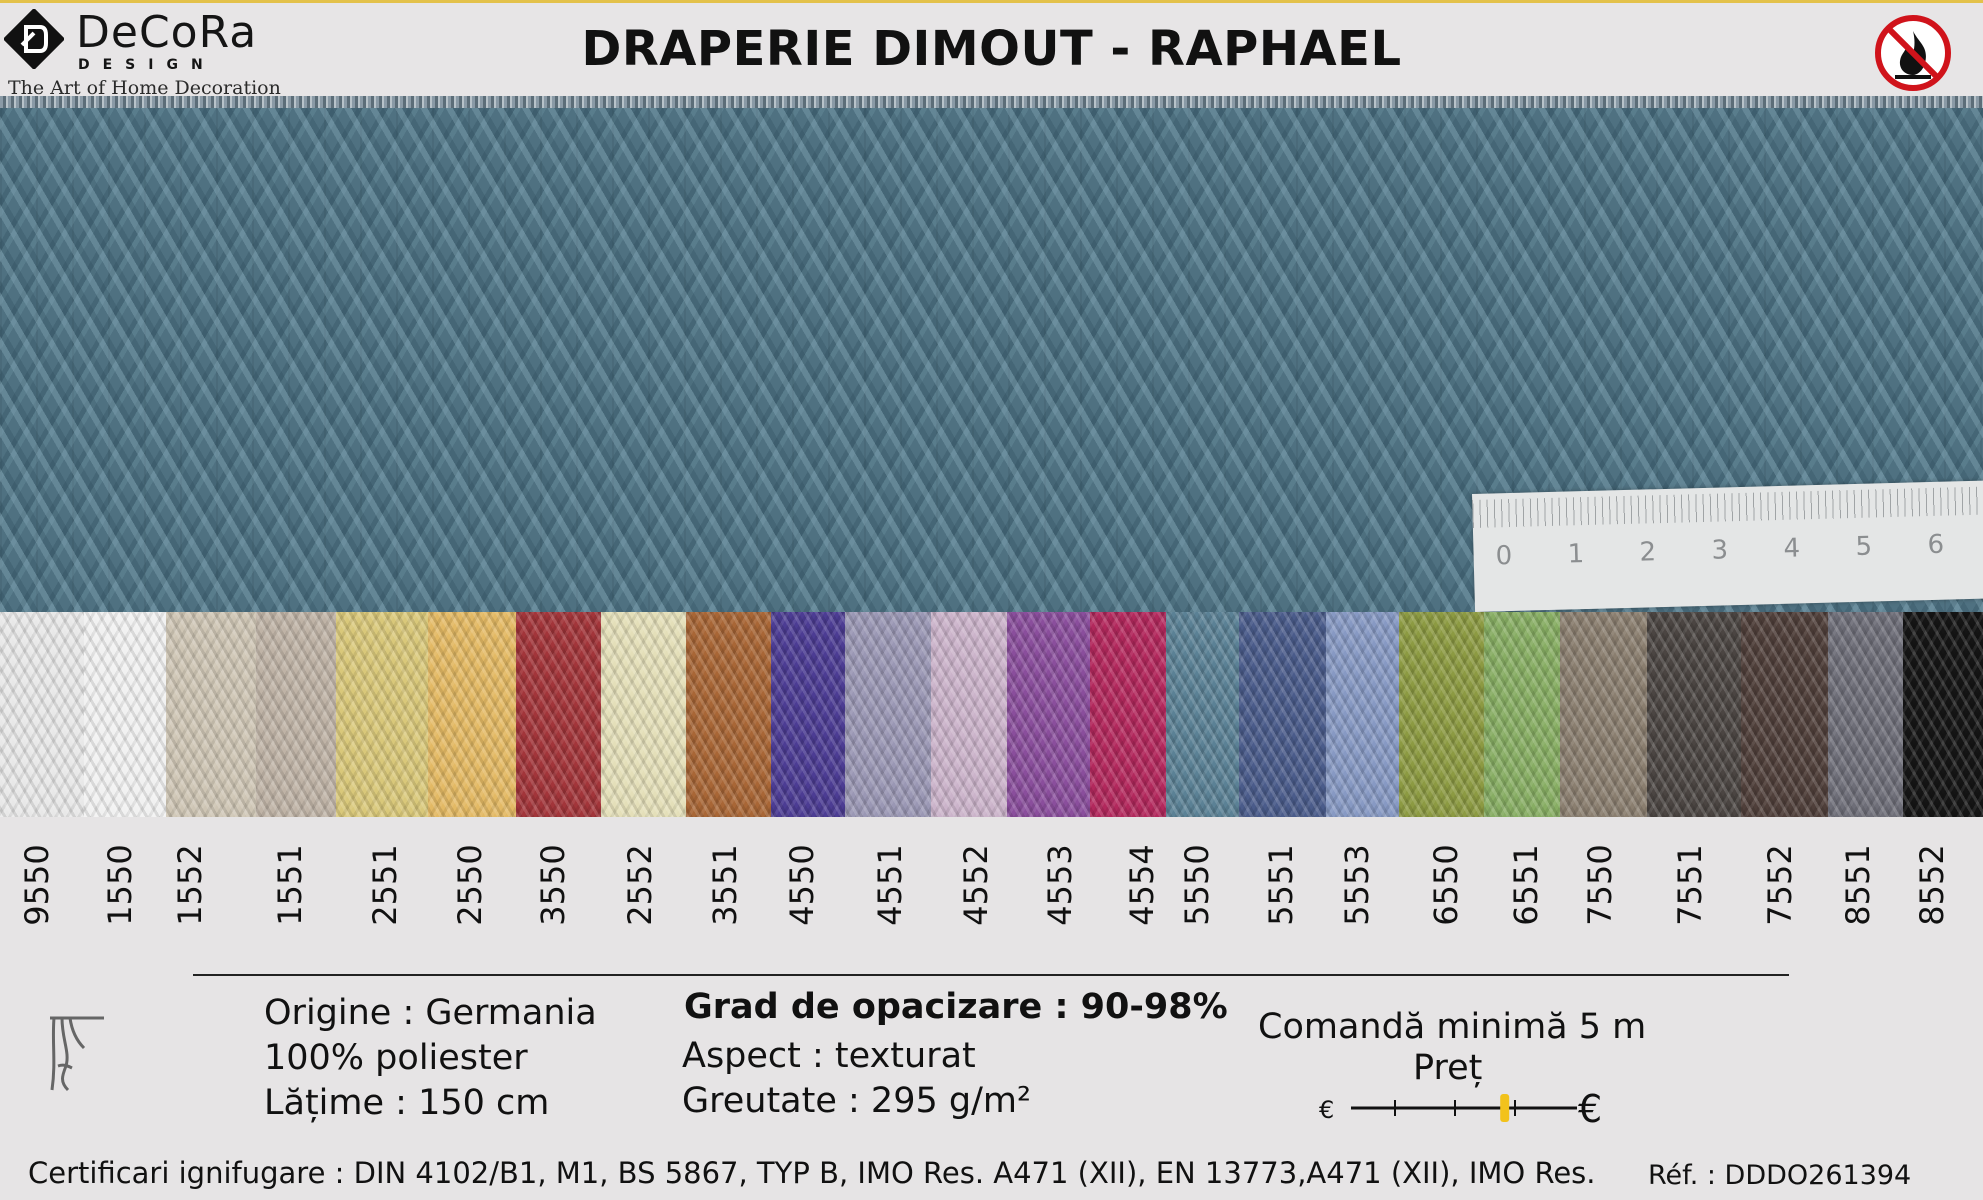  I want to click on ruler-number: 2, so click(1648, 552).